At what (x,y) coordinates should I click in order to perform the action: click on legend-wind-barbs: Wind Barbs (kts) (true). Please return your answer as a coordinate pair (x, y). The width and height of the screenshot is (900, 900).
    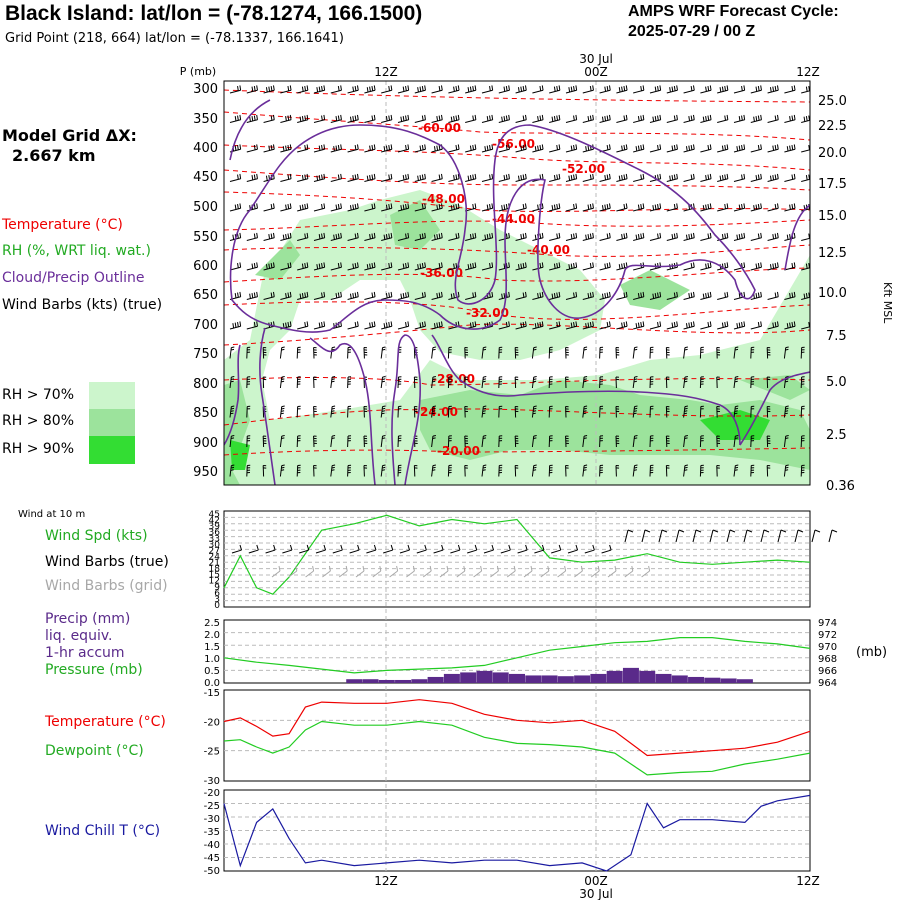
    Looking at the image, I should click on (82, 305).